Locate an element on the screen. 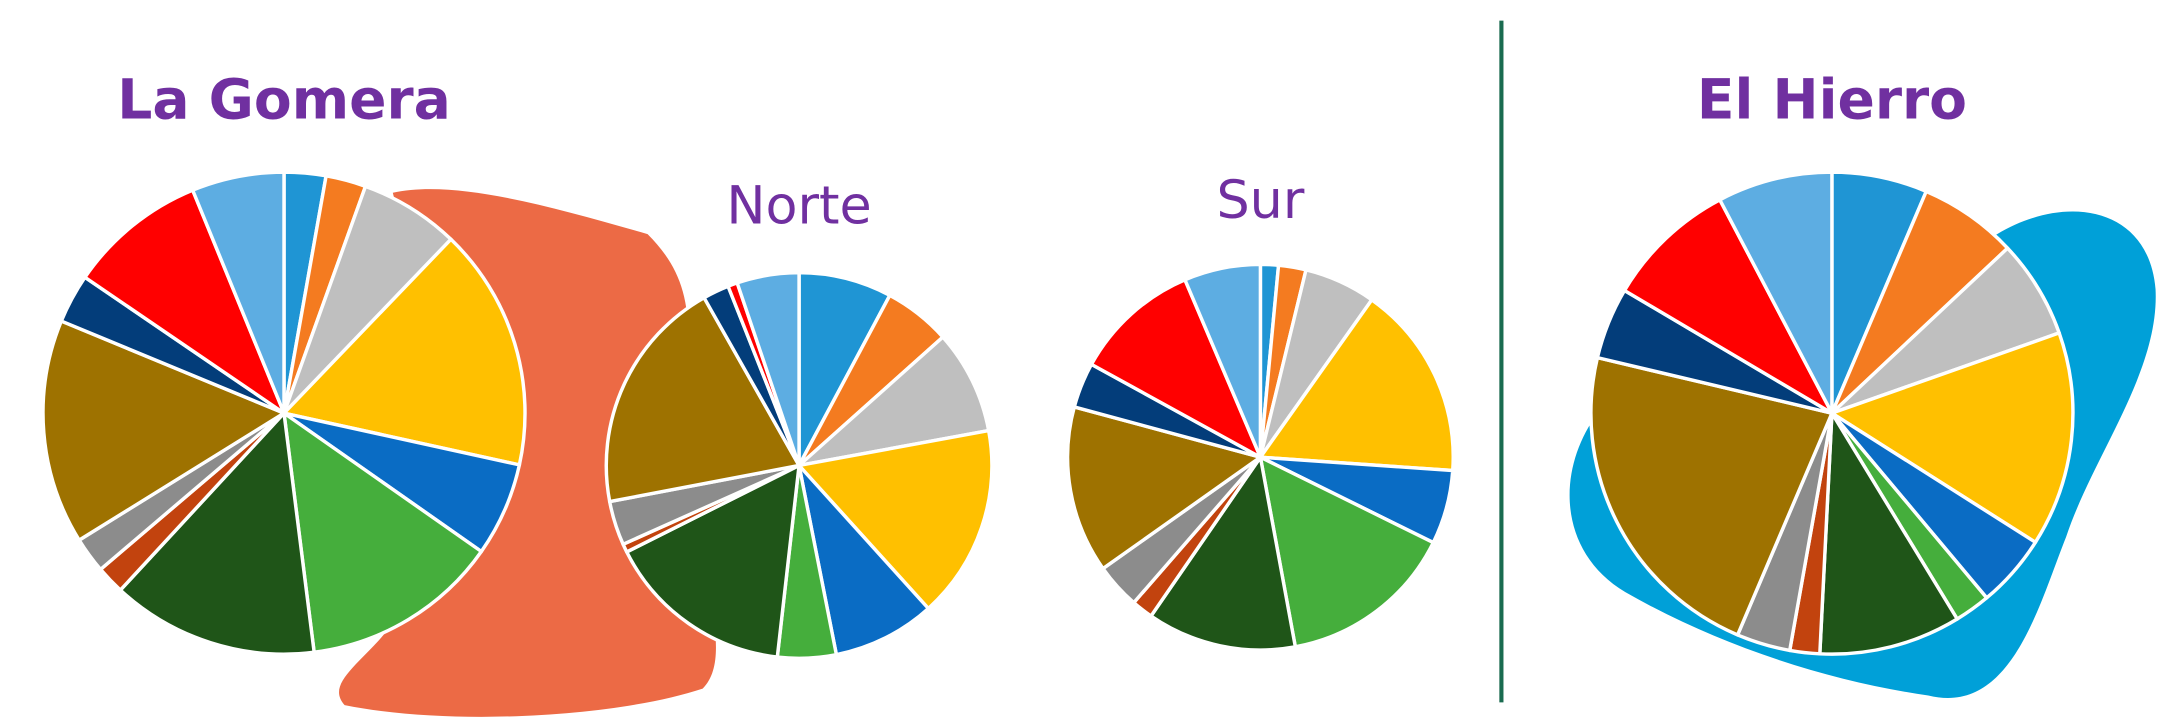  chart-title: La Gomera is located at coordinates (284, 99).